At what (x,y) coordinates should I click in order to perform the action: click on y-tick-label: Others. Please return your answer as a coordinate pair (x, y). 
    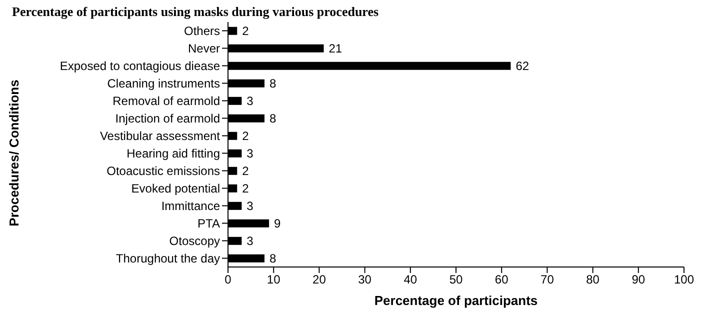
    Looking at the image, I should click on (202, 31).